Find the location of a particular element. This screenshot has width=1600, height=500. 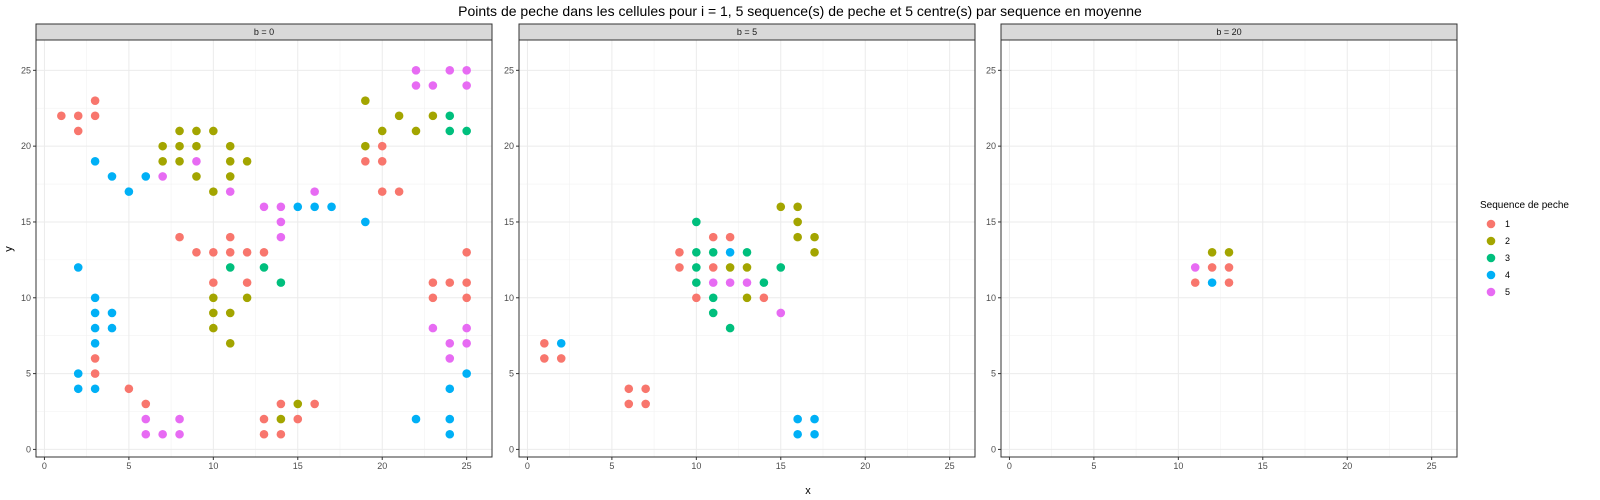

y-tick-label: 20 is located at coordinates (509, 146).